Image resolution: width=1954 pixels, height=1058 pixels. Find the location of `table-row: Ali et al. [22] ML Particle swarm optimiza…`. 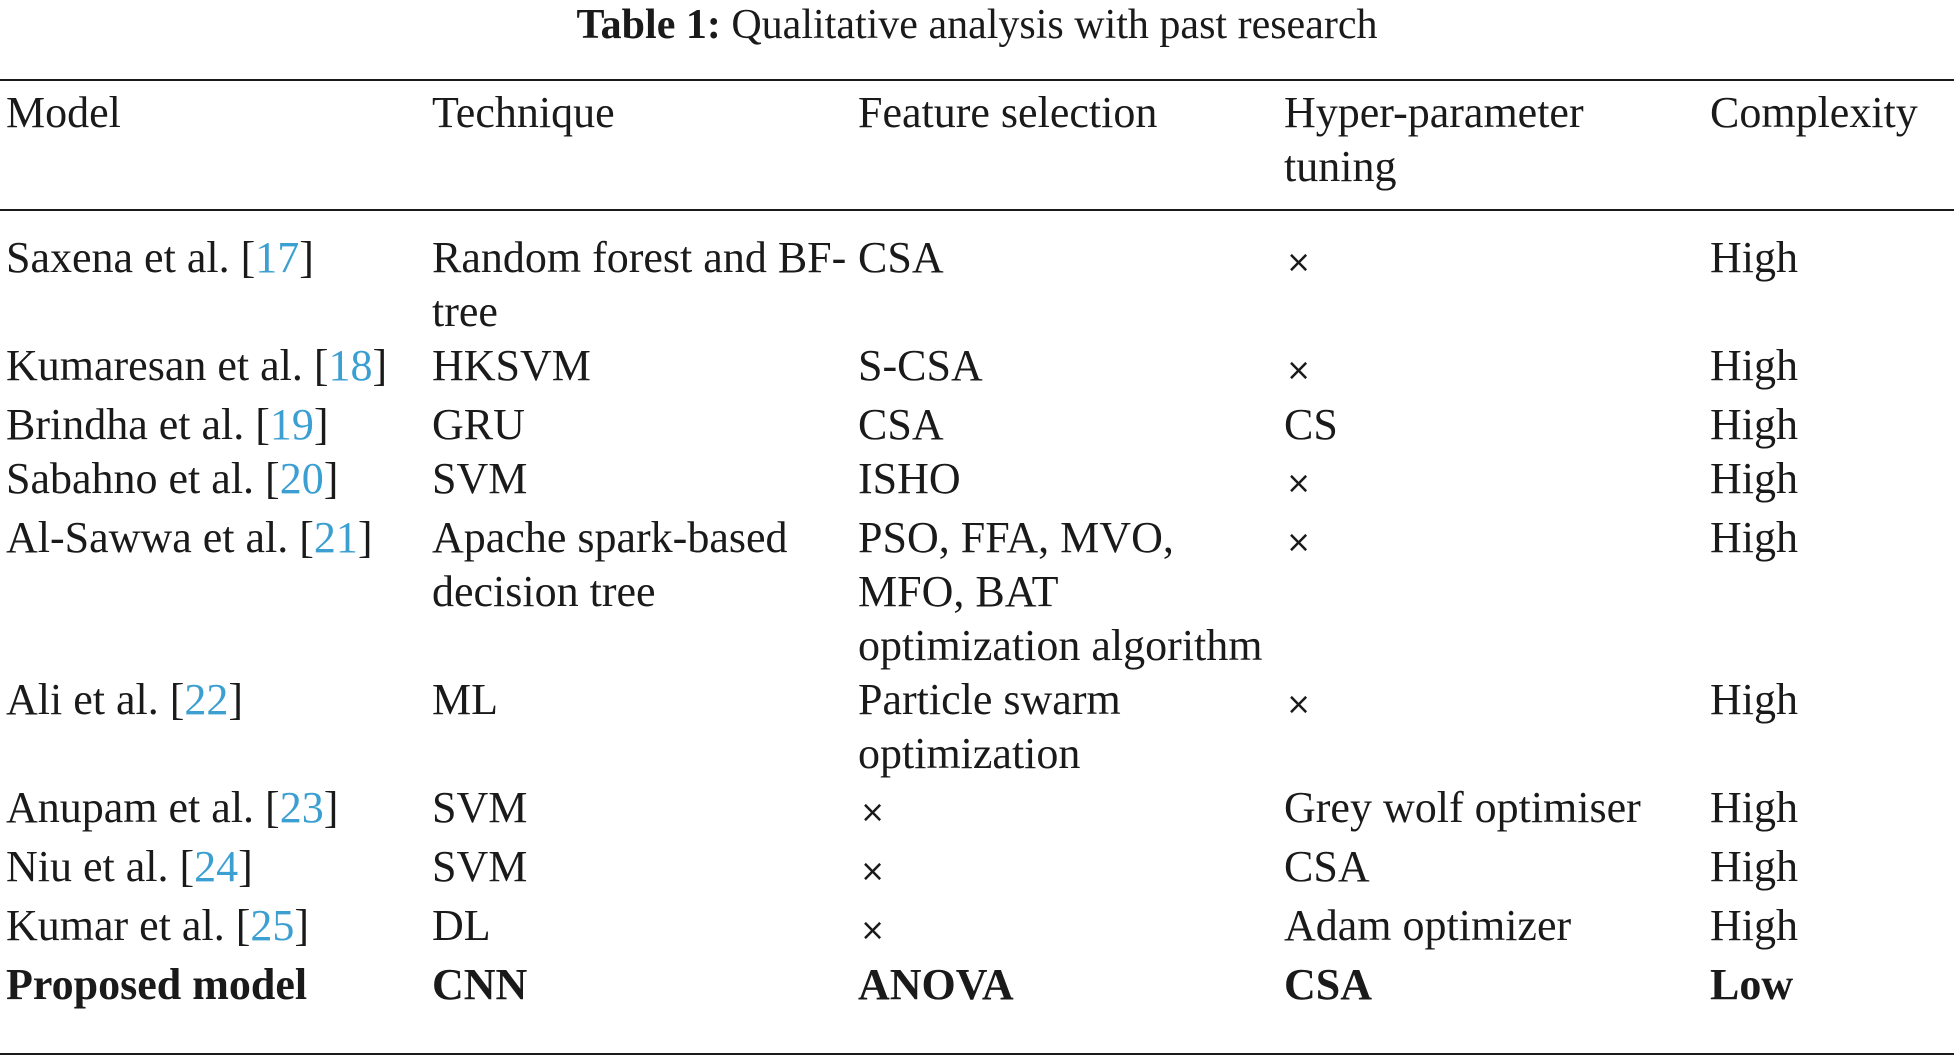

table-row: Ali et al. [22] ML Particle swarm optimiza… is located at coordinates (977, 727).